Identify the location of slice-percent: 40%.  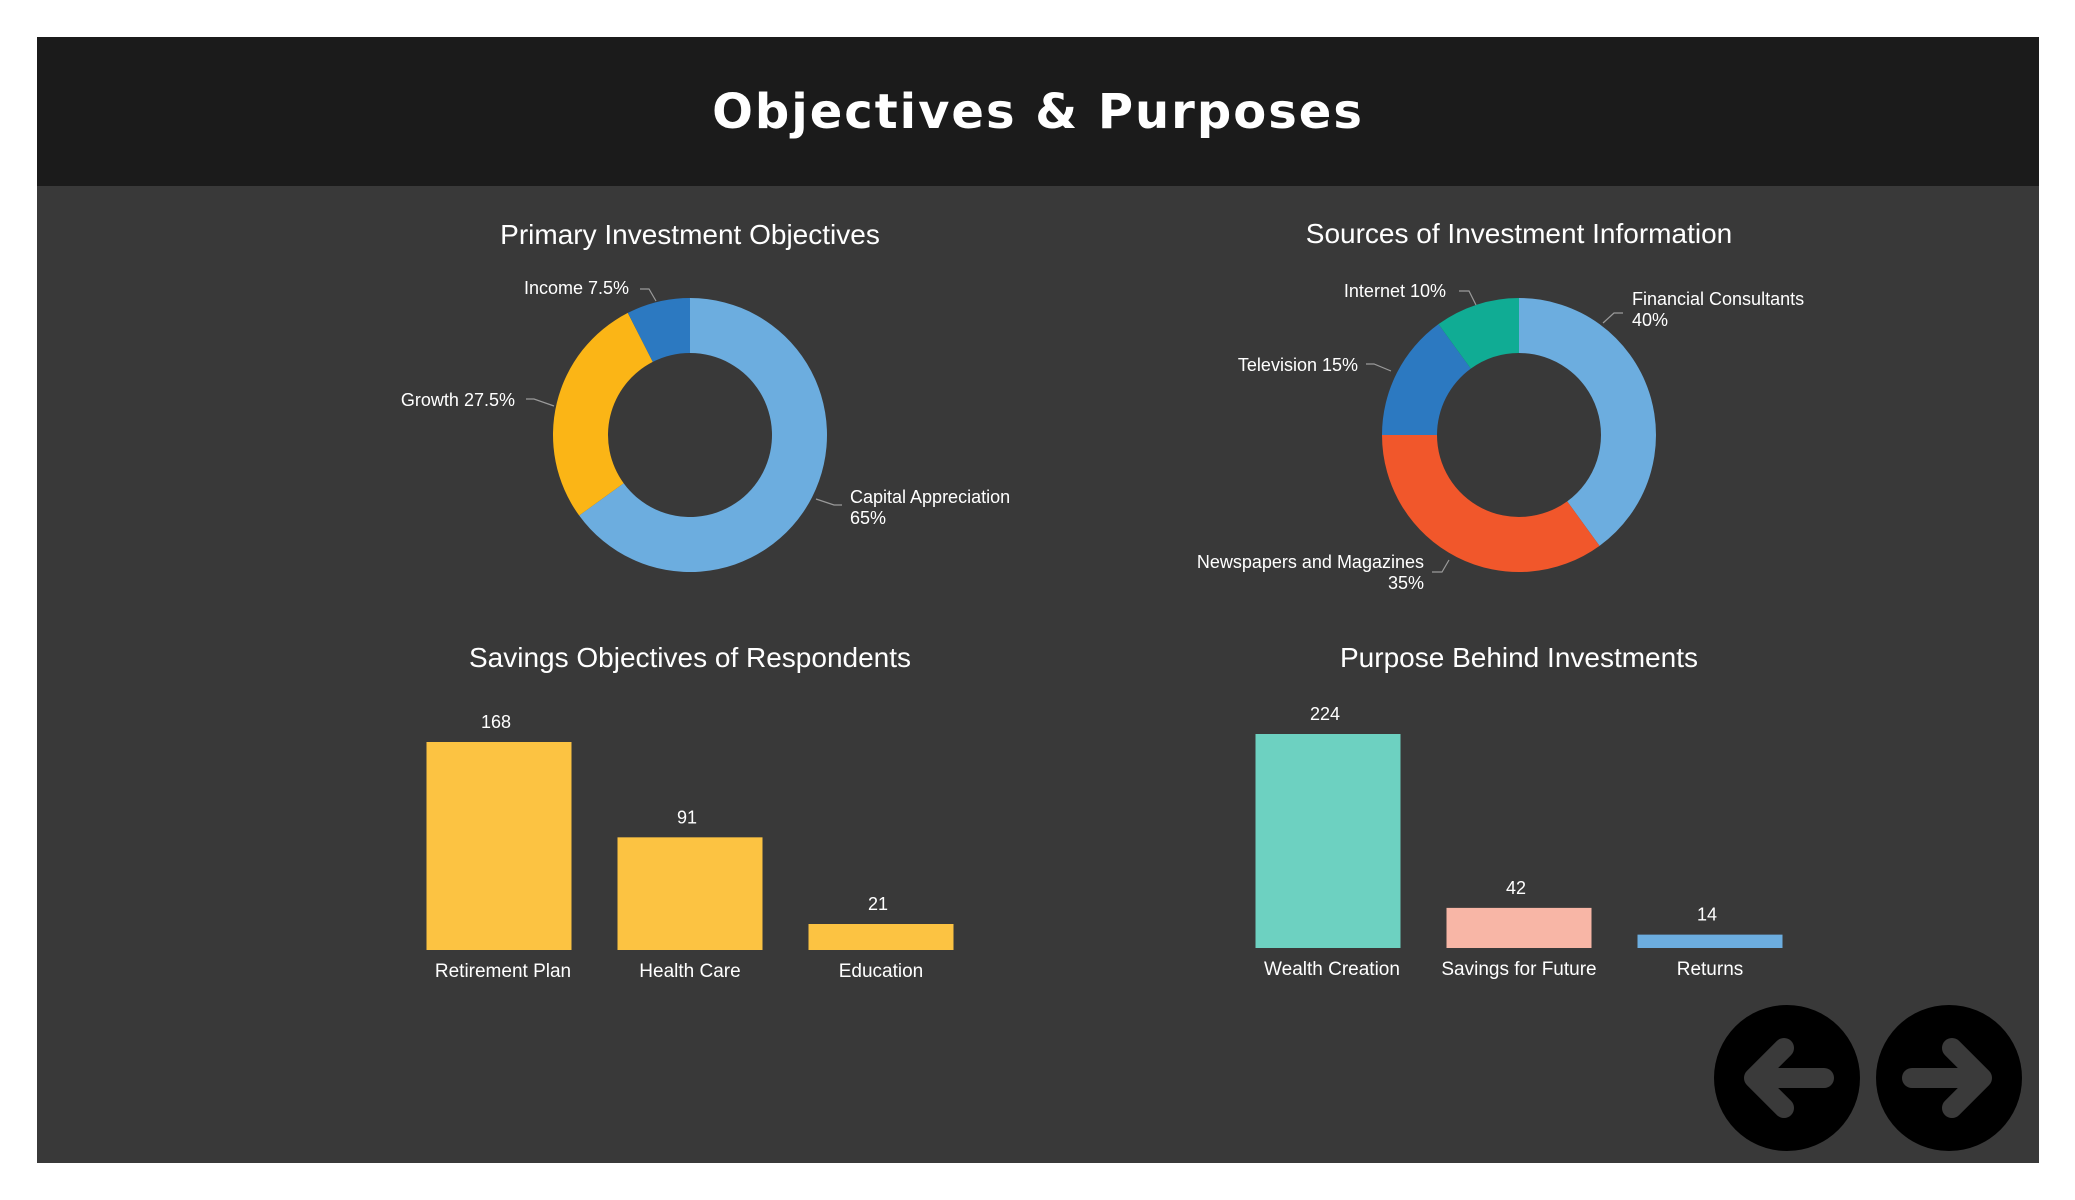
(1650, 320).